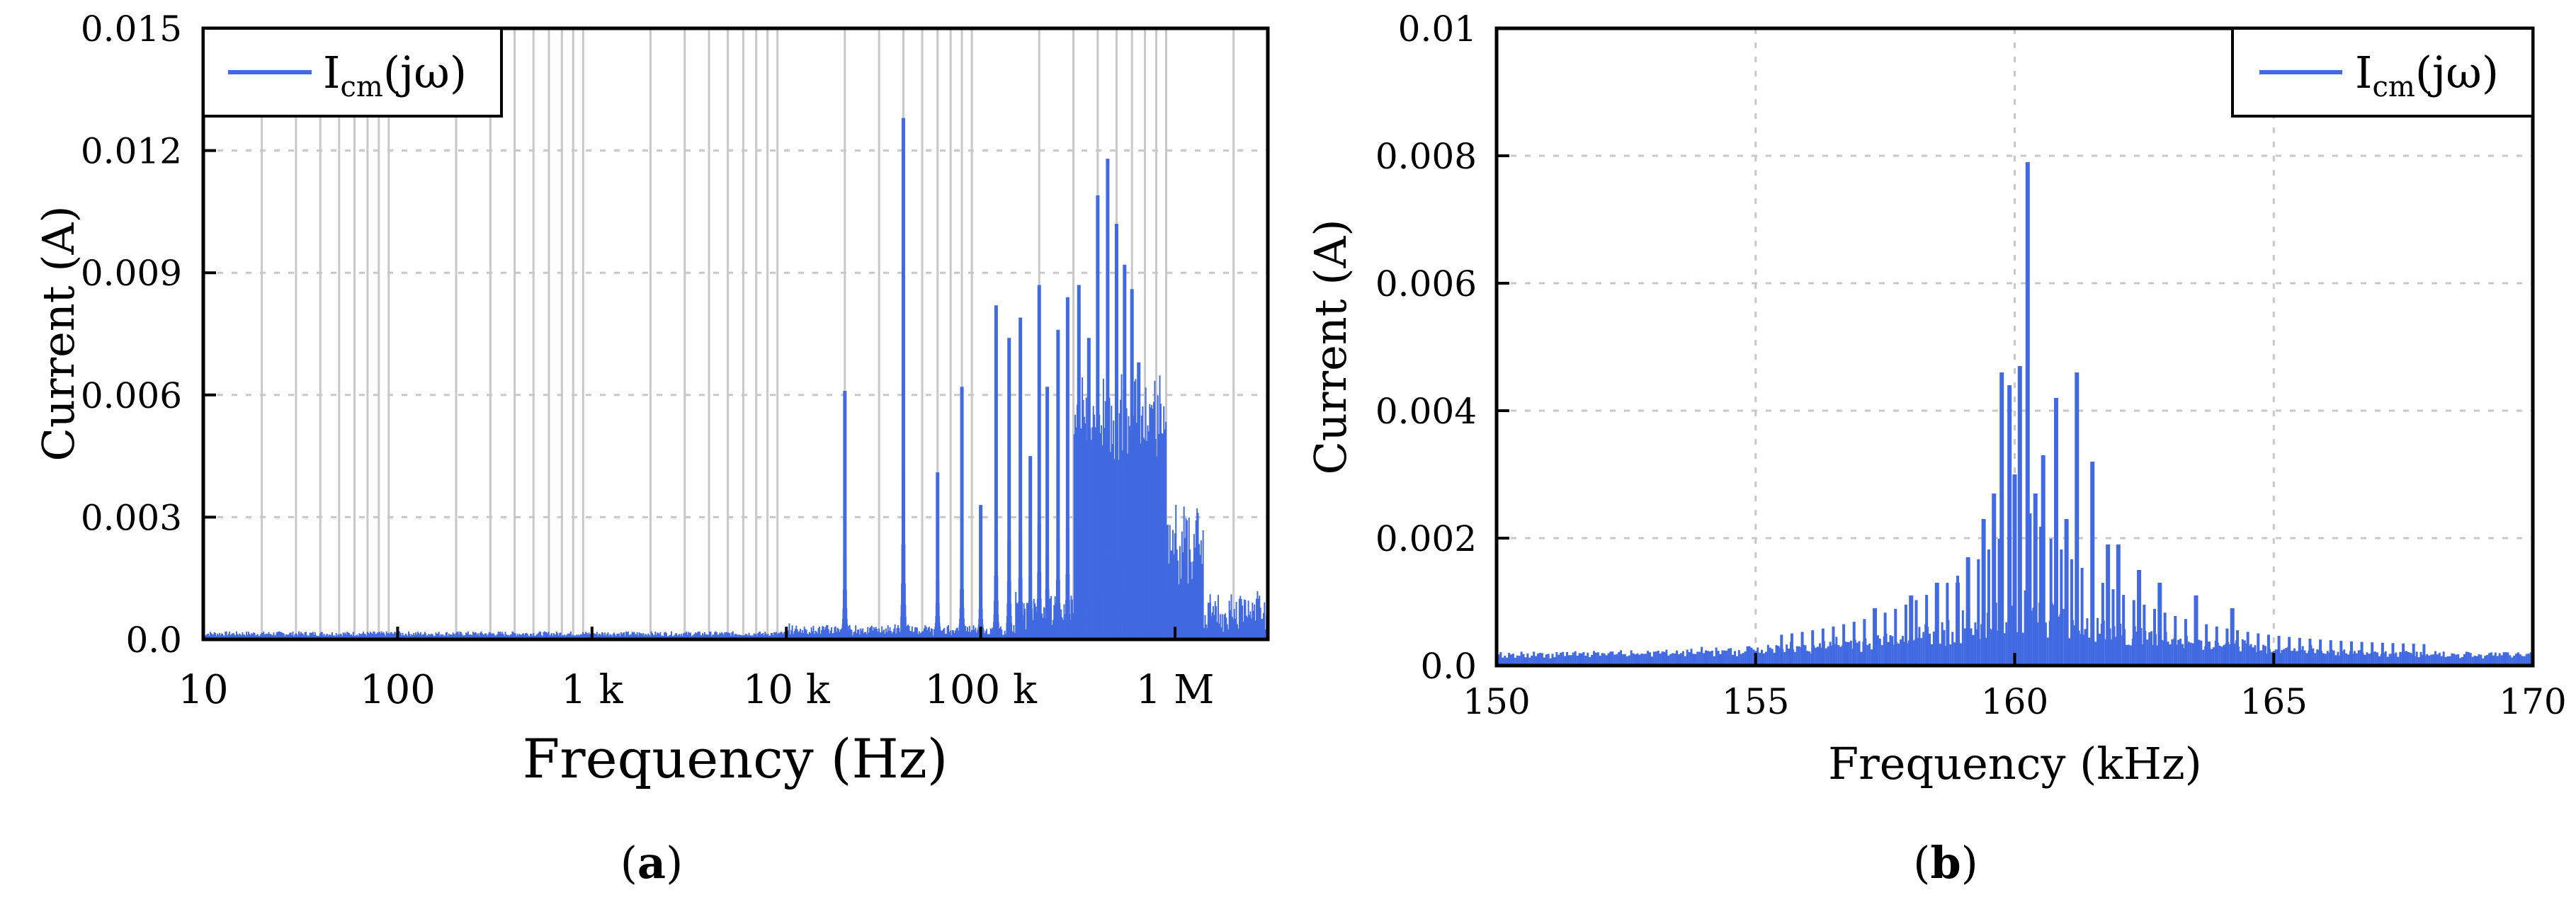 The height and width of the screenshot is (912, 2576). What do you see at coordinates (2014, 701) in the screenshot?
I see `panel-b-xtick-label: 160` at bounding box center [2014, 701].